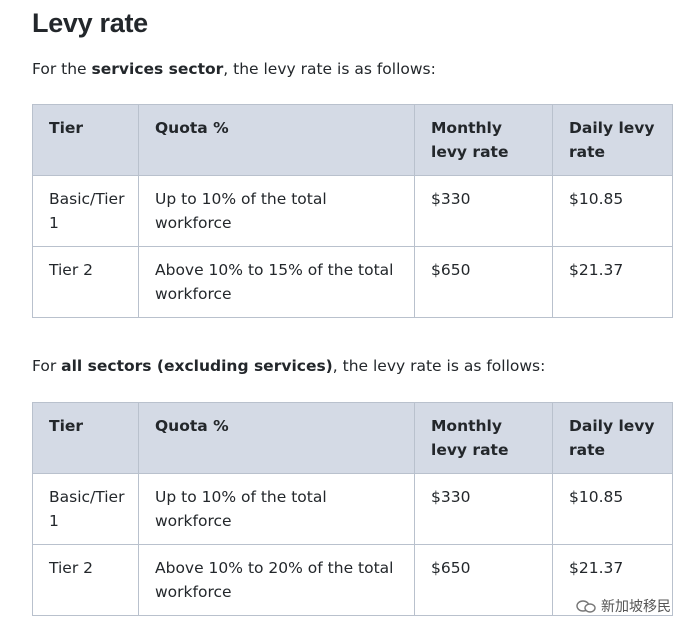  I want to click on watermark: 新加坡移民, so click(623, 606).